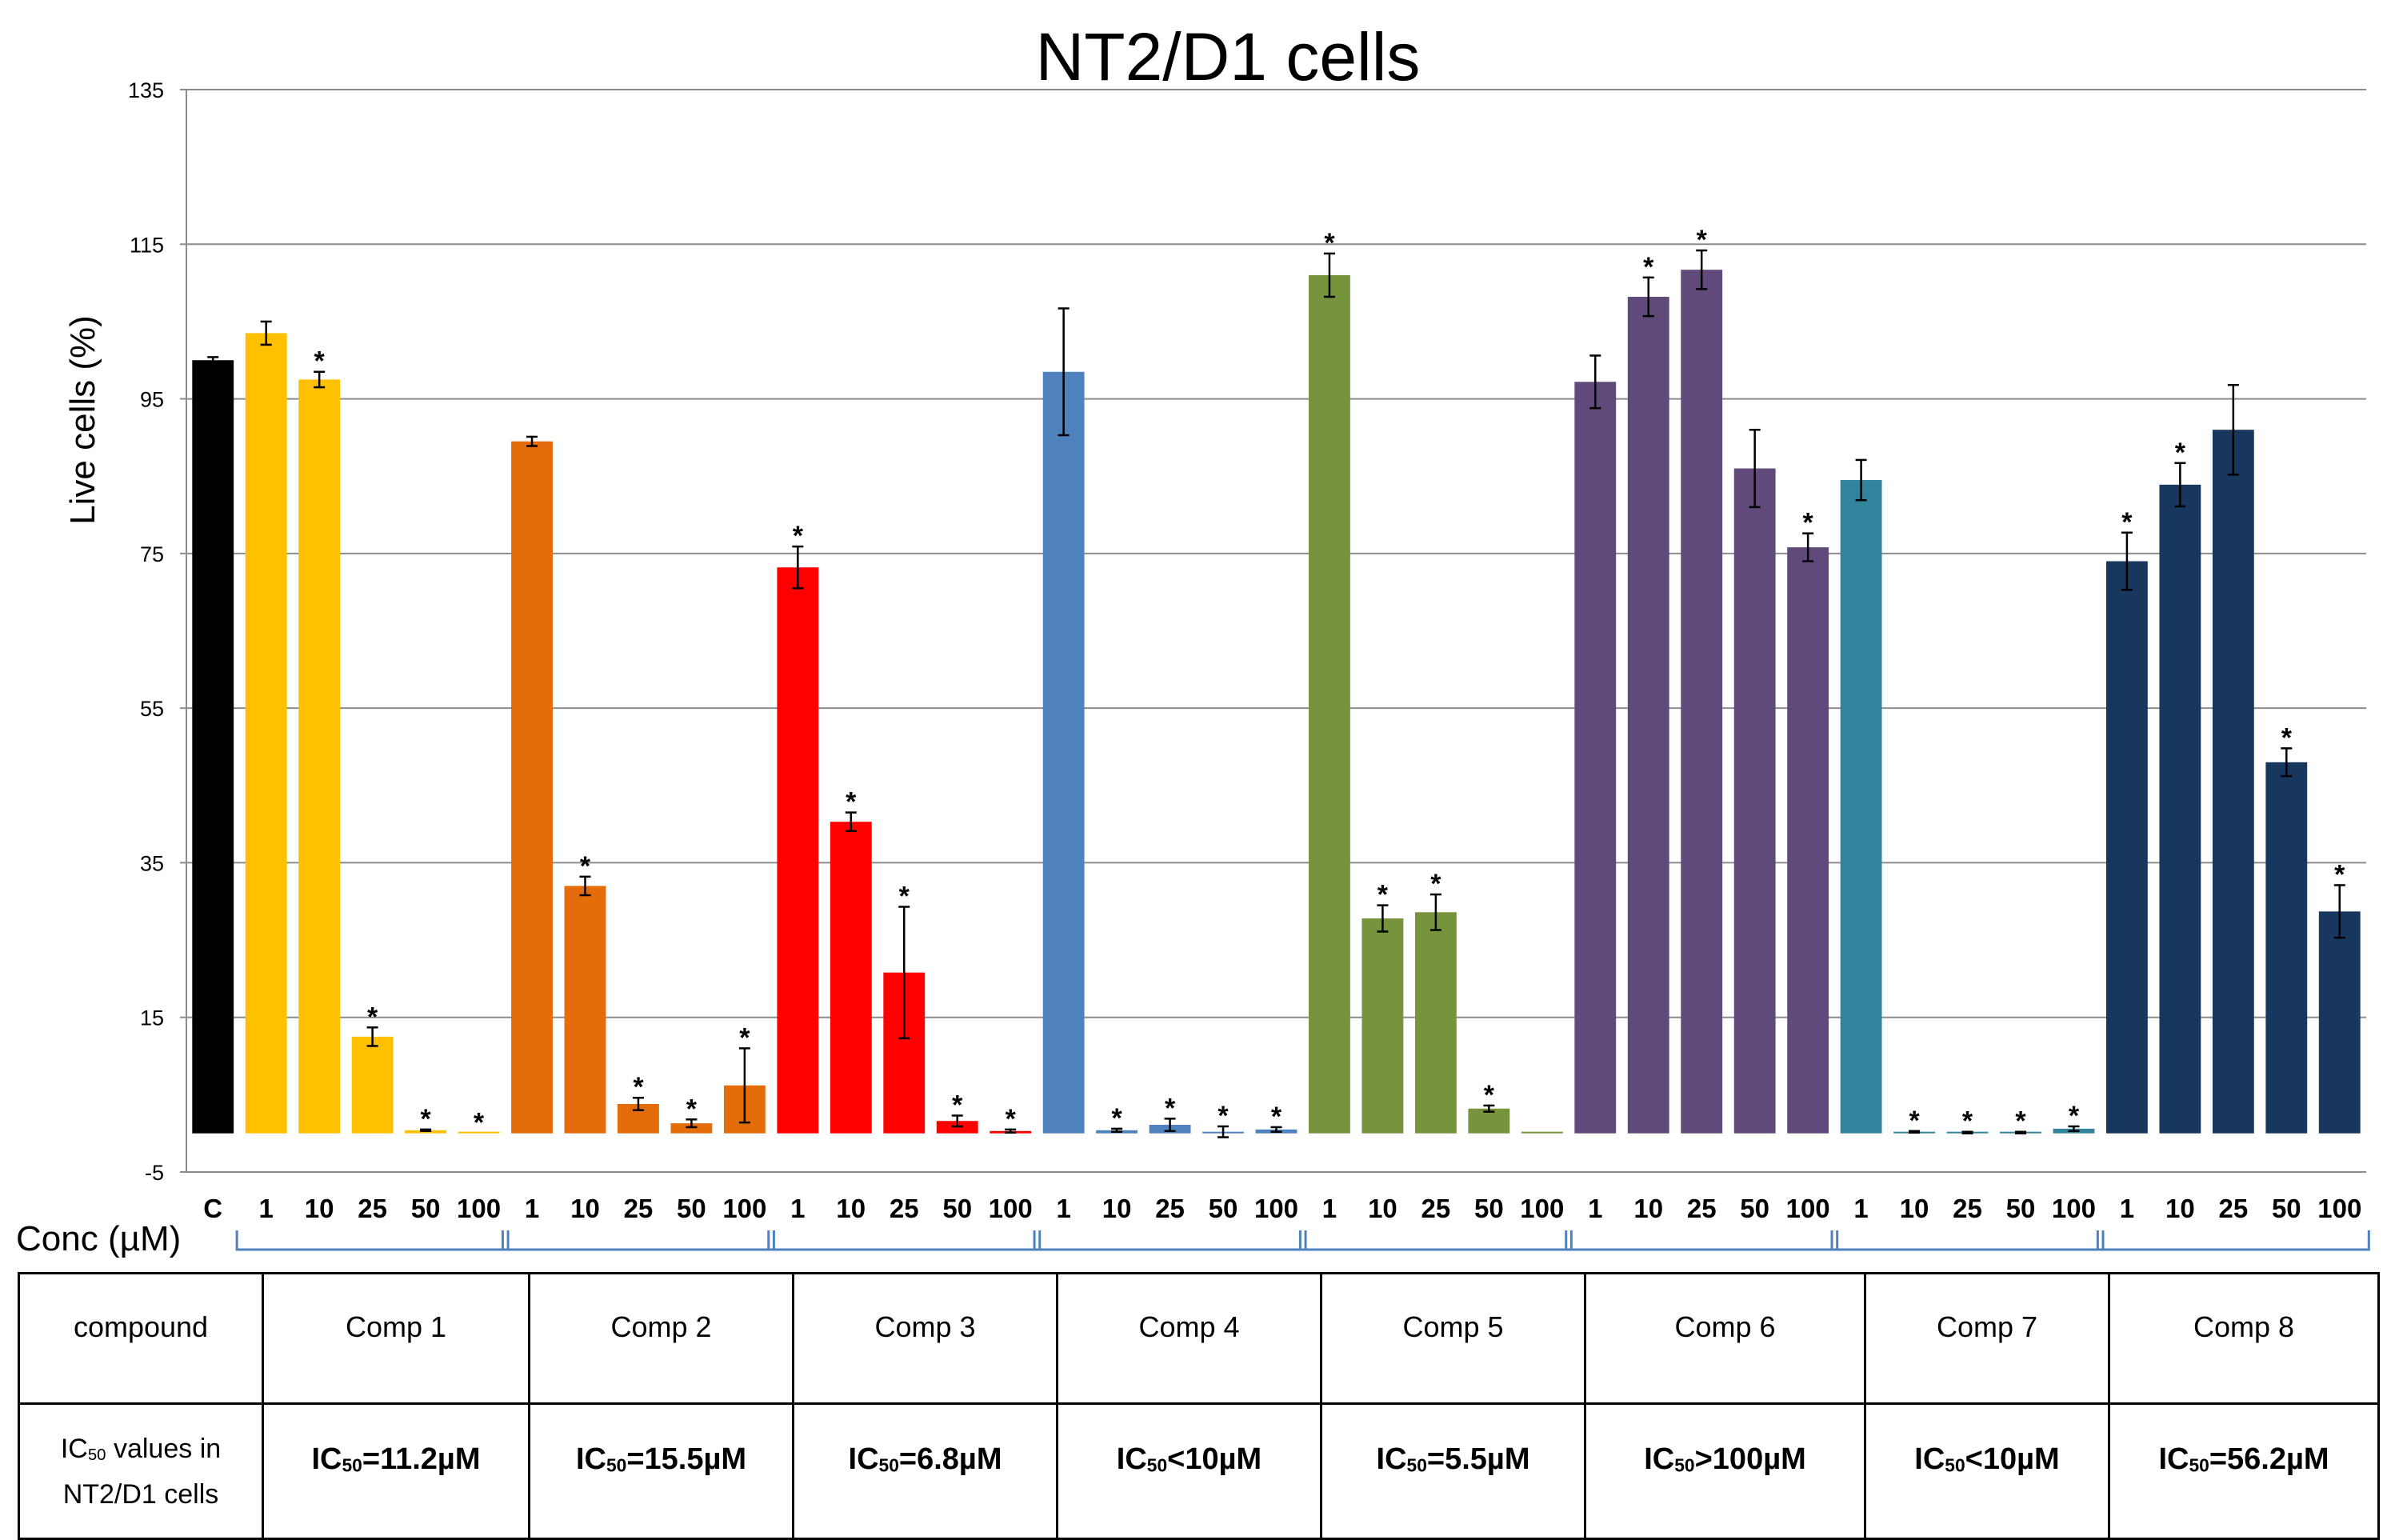 The width and height of the screenshot is (2383, 1540). I want to click on ic50-value-cell: IC50<10µM, so click(1987, 1471).